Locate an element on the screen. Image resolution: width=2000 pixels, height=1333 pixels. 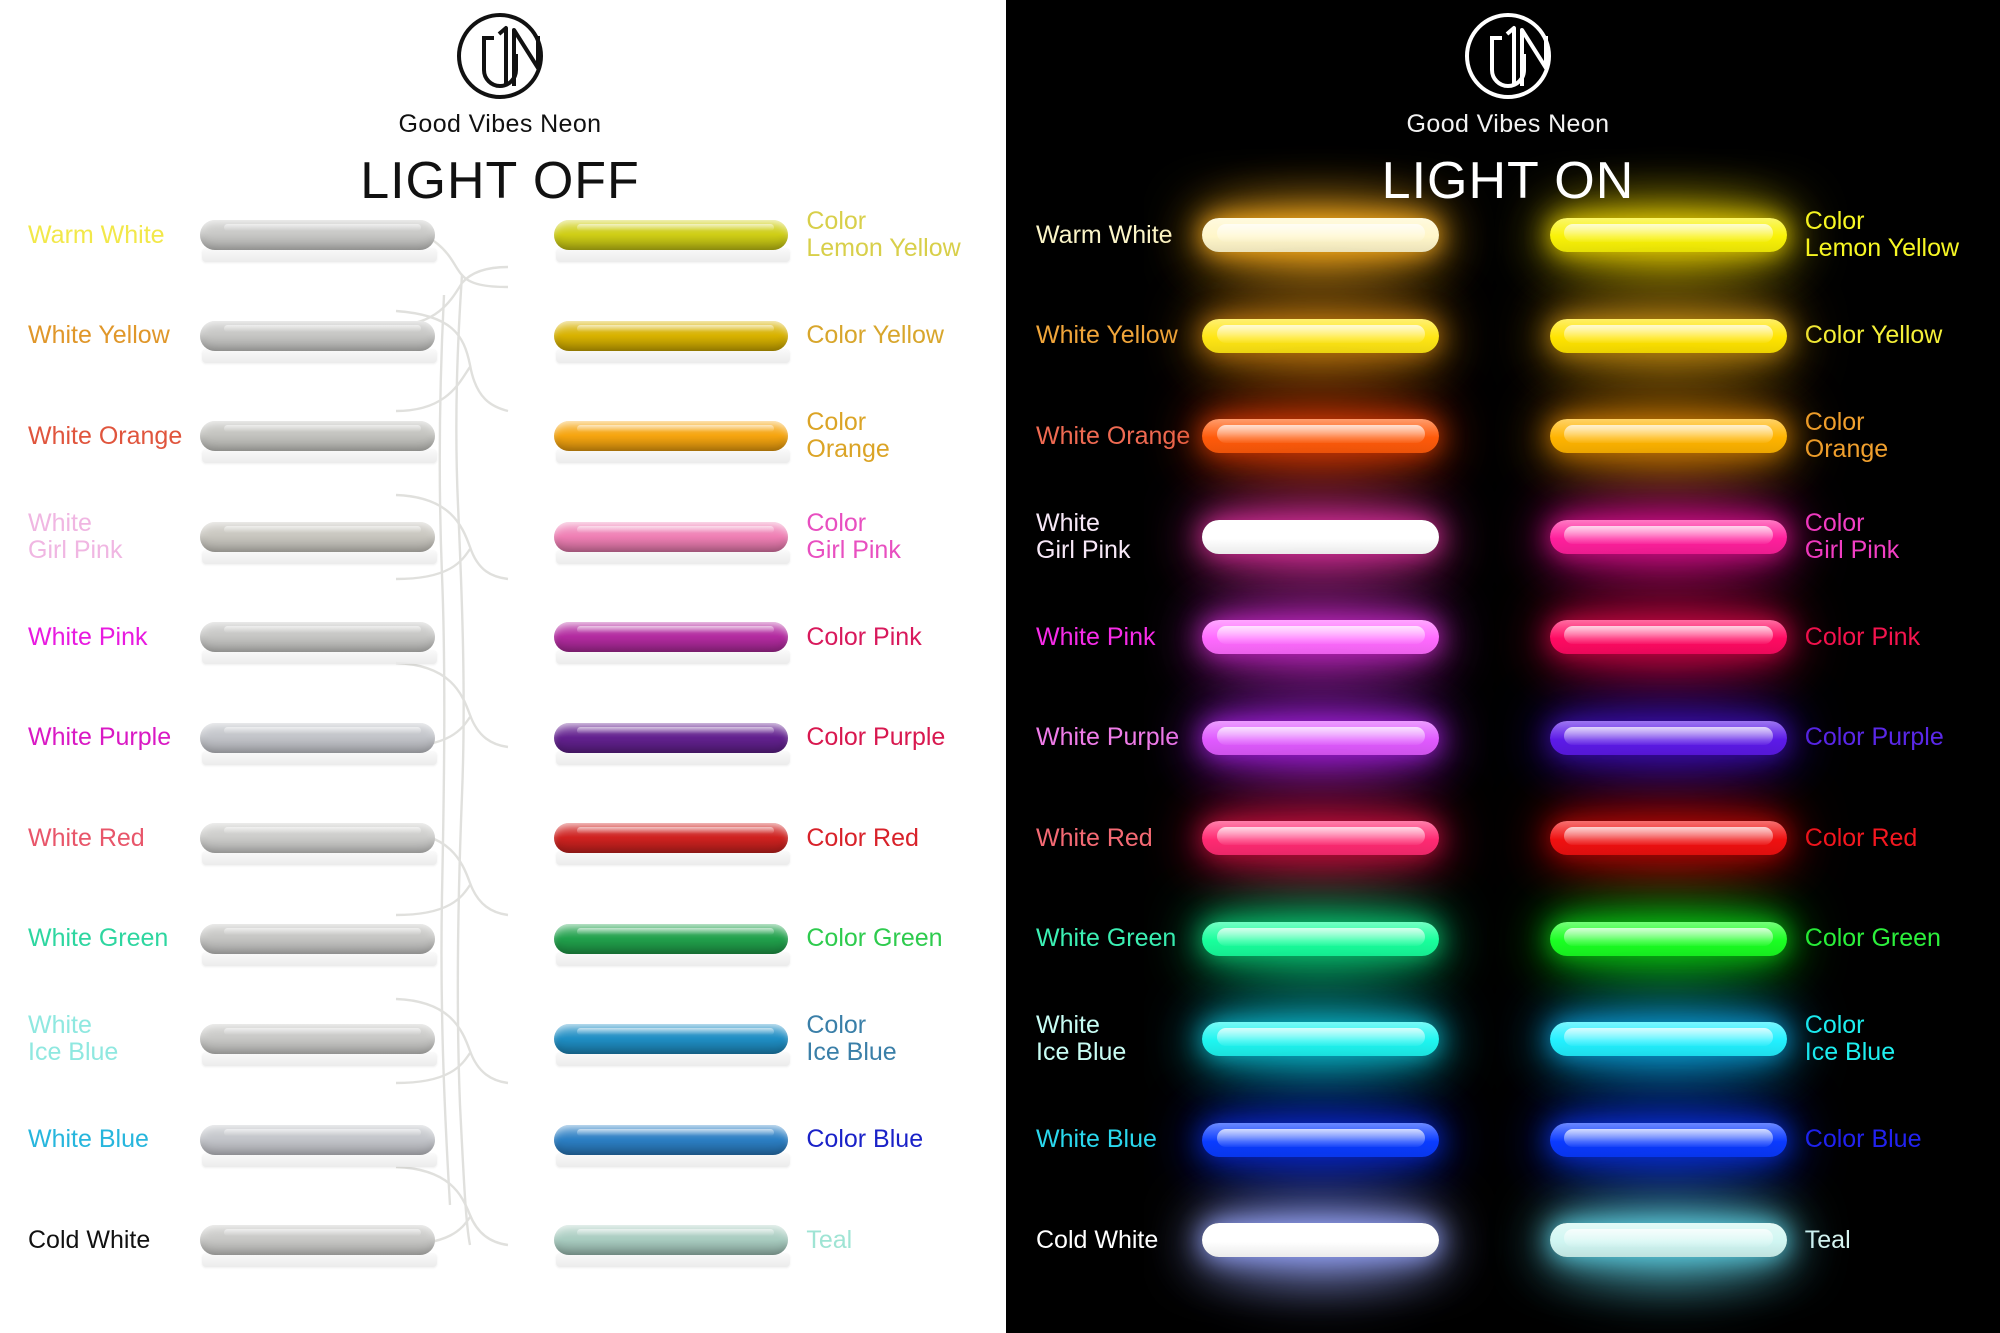
color-label: Color Green is located at coordinates (1872, 938).